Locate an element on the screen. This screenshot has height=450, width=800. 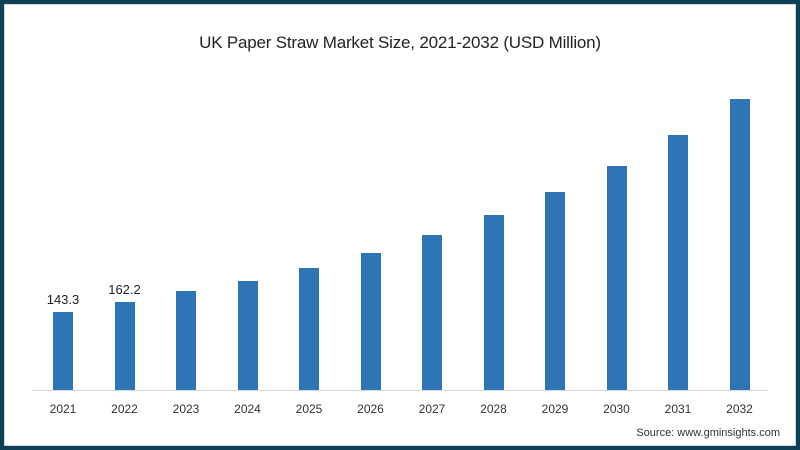
x-tick-label: 2024 is located at coordinates (247, 409).